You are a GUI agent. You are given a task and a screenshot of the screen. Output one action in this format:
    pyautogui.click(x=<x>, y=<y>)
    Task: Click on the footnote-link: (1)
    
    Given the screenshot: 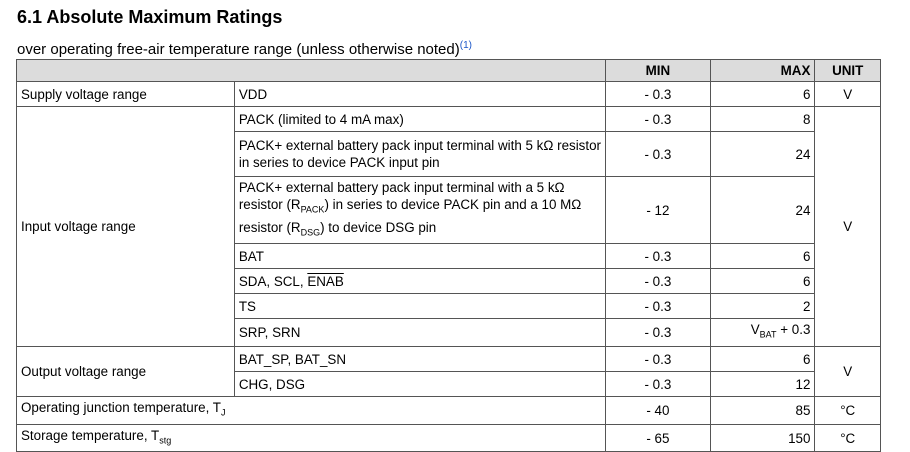 What is the action you would take?
    pyautogui.click(x=465, y=45)
    